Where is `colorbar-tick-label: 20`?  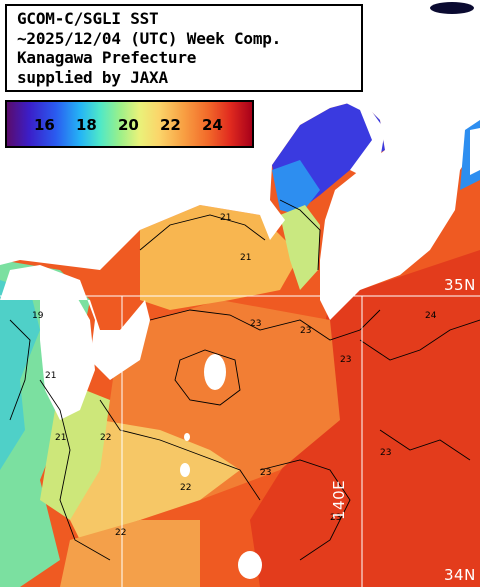 colorbar-tick-label: 20 is located at coordinates (128, 125).